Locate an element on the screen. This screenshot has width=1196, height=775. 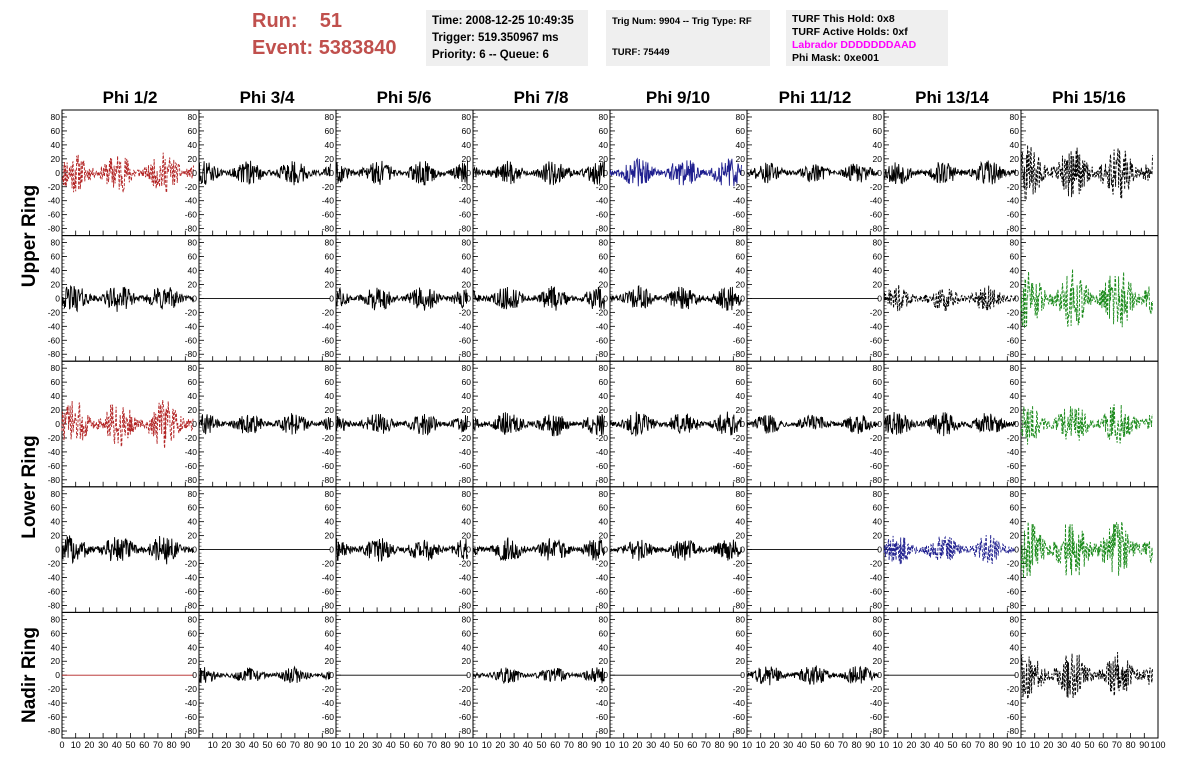
x-tick-label: 60 is located at coordinates (281, 745).